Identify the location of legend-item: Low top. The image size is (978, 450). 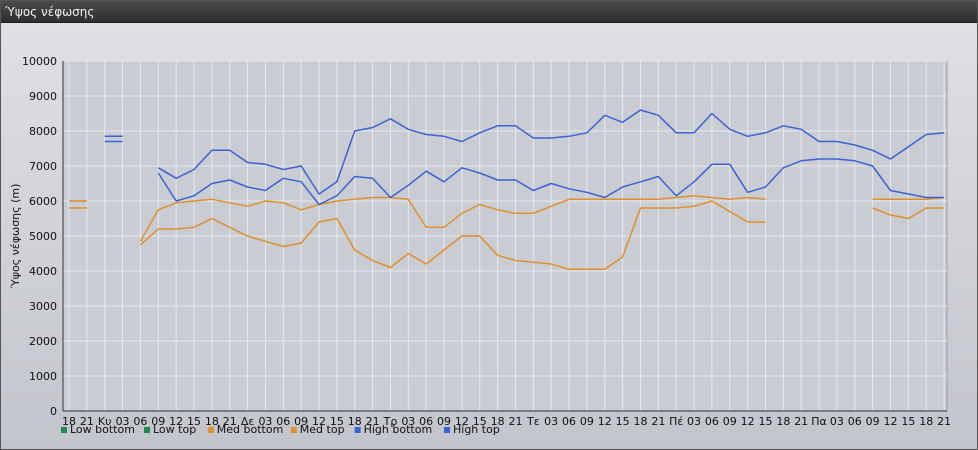
(174, 429).